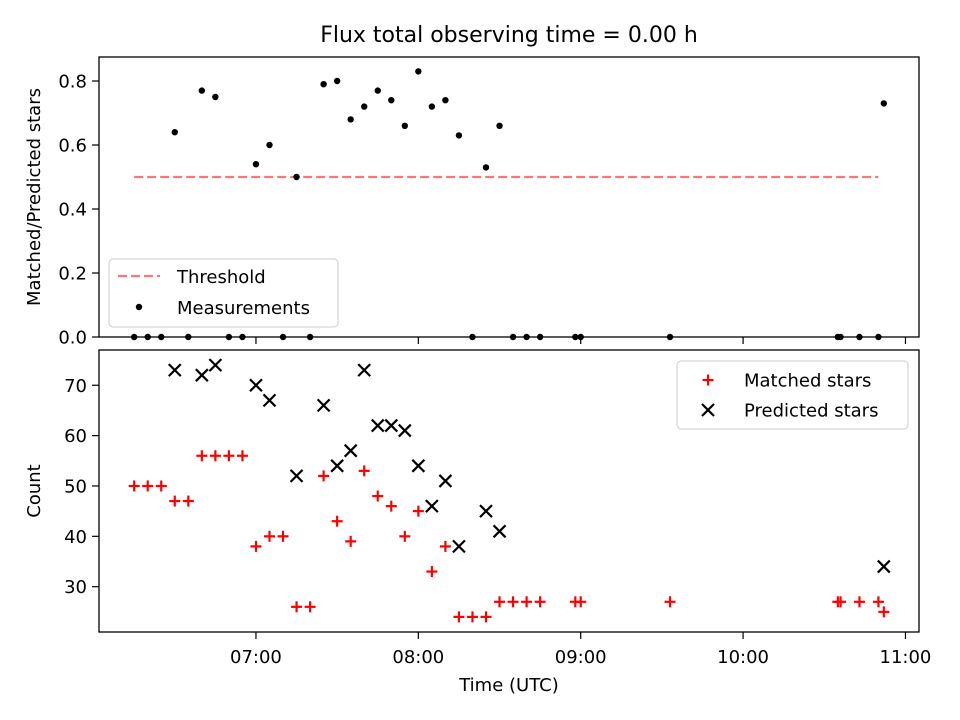 Image resolution: width=960 pixels, height=720 pixels. What do you see at coordinates (708, 410) in the screenshot?
I see `legend-predicted-swatch` at bounding box center [708, 410].